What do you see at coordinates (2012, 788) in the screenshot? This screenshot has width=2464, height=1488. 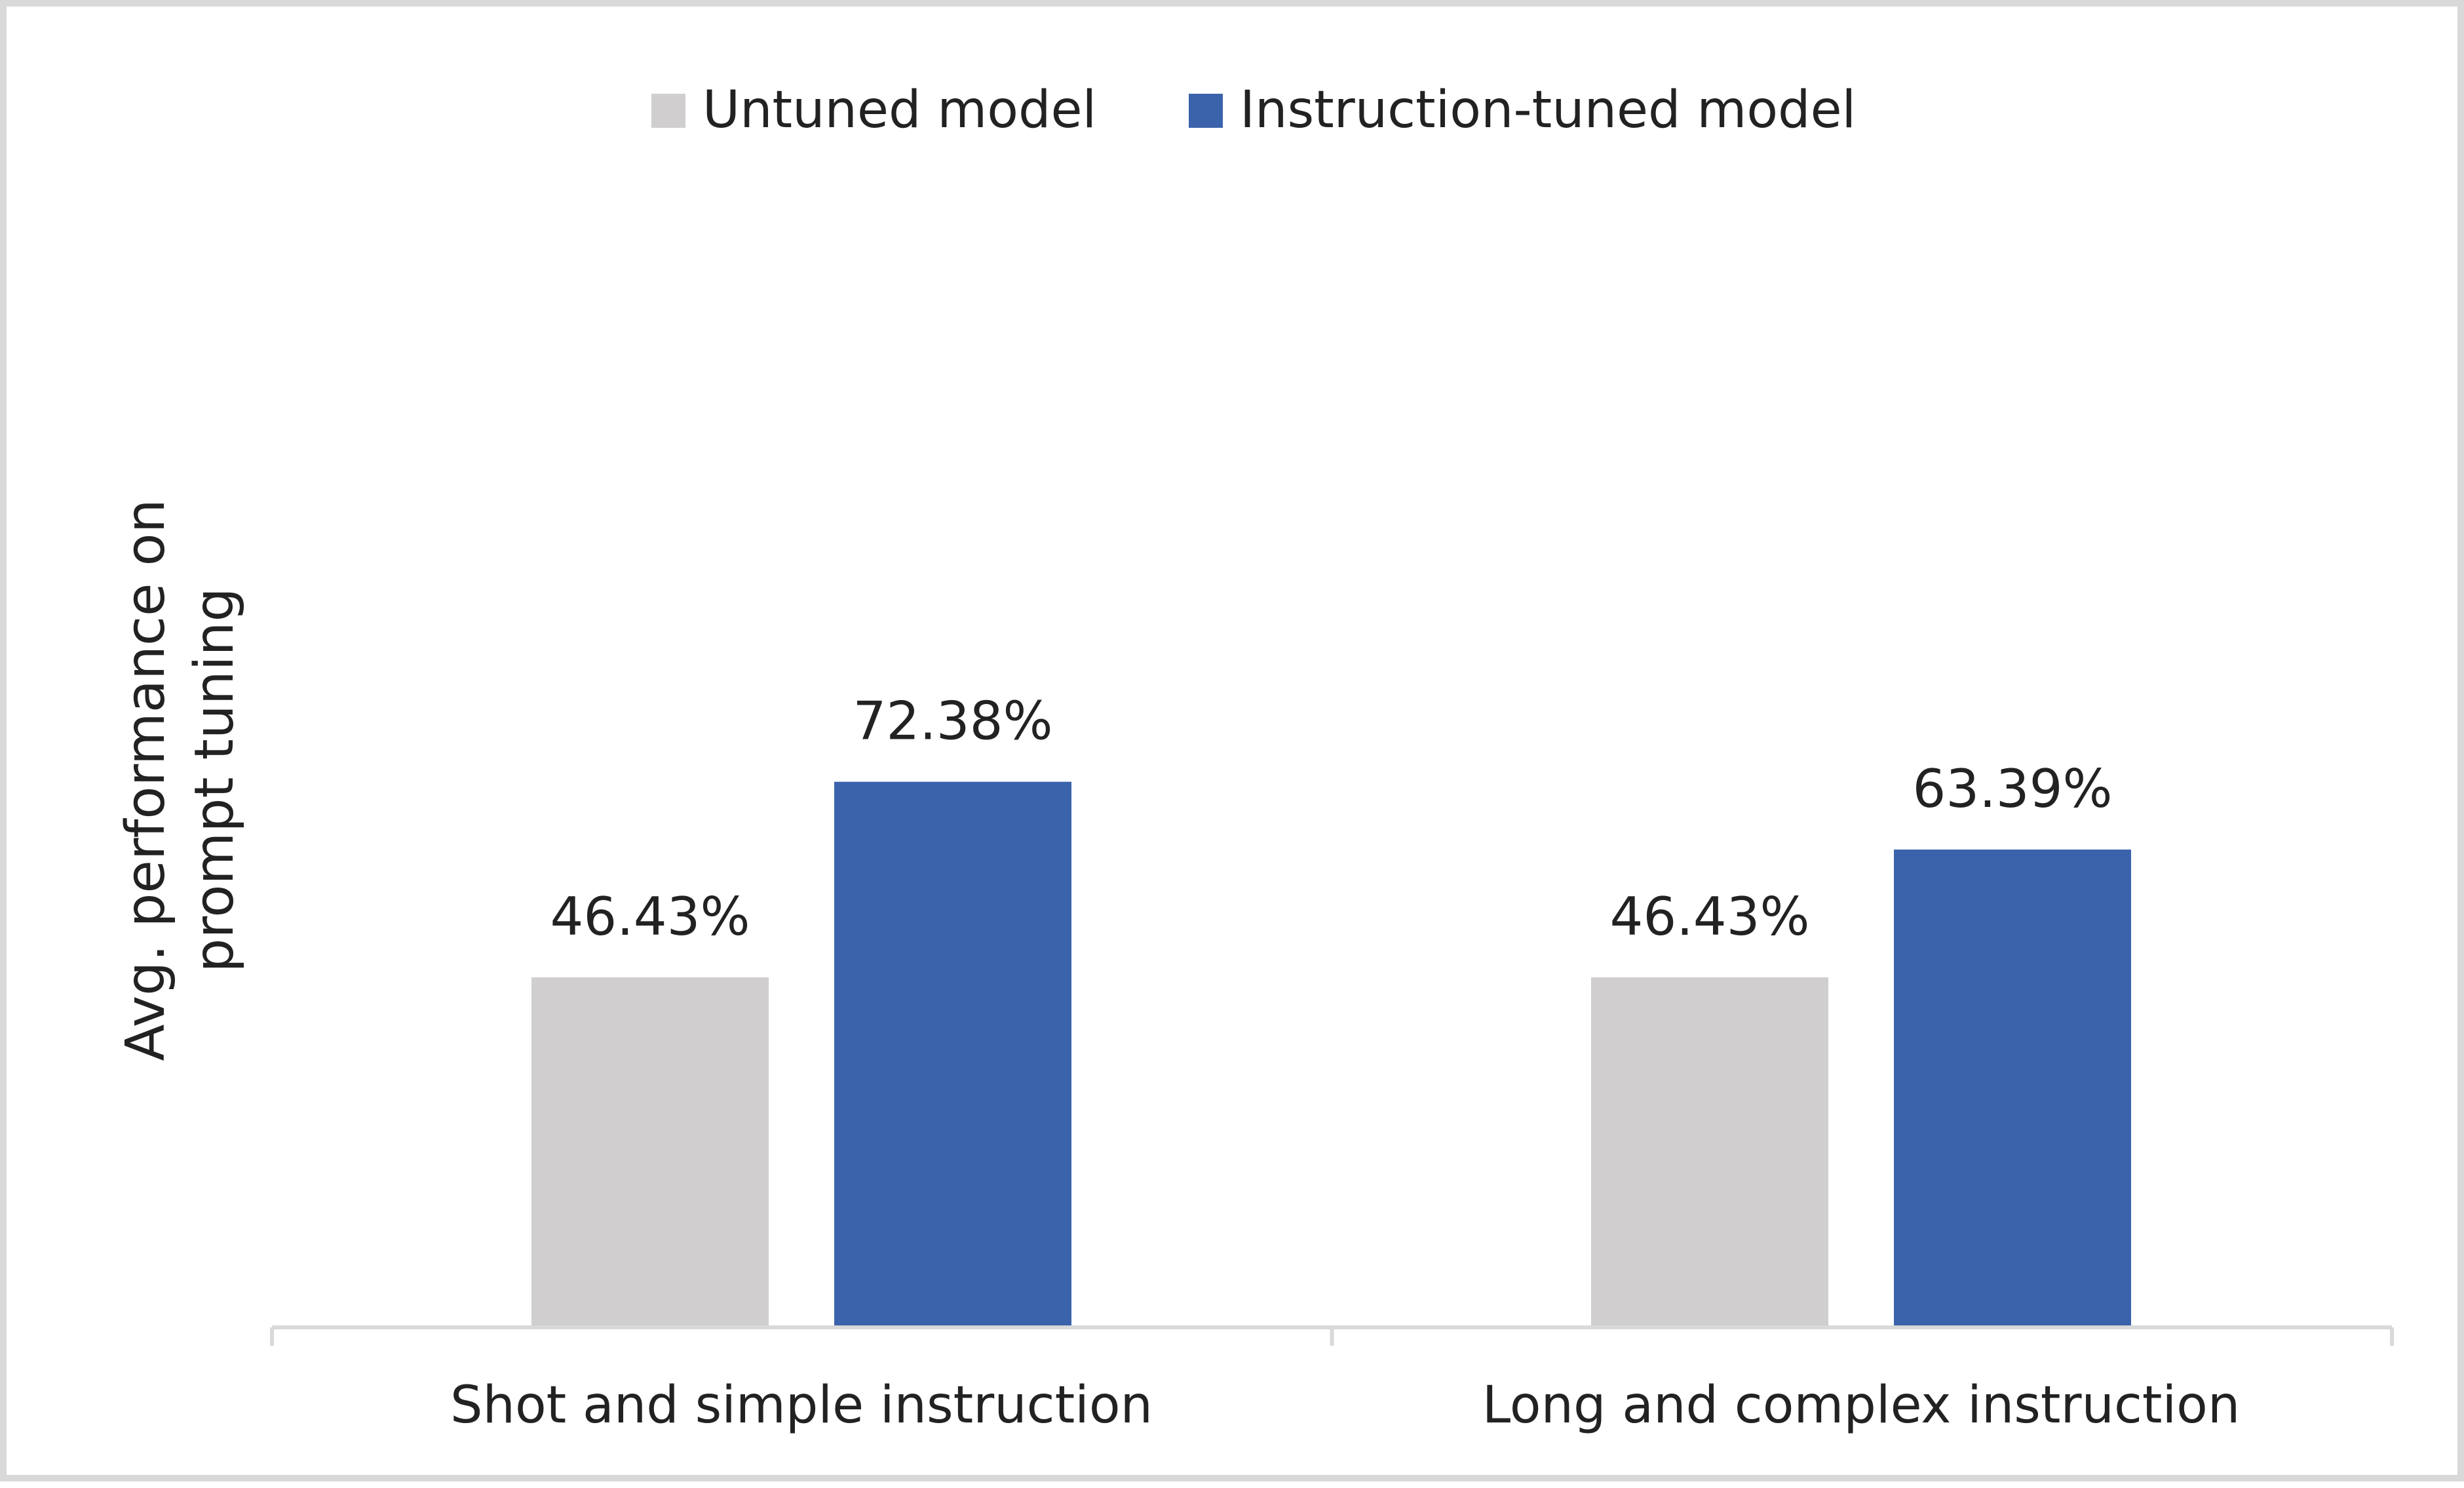 I see `data-label-instruction-tuned-2: 63.39%` at bounding box center [2012, 788].